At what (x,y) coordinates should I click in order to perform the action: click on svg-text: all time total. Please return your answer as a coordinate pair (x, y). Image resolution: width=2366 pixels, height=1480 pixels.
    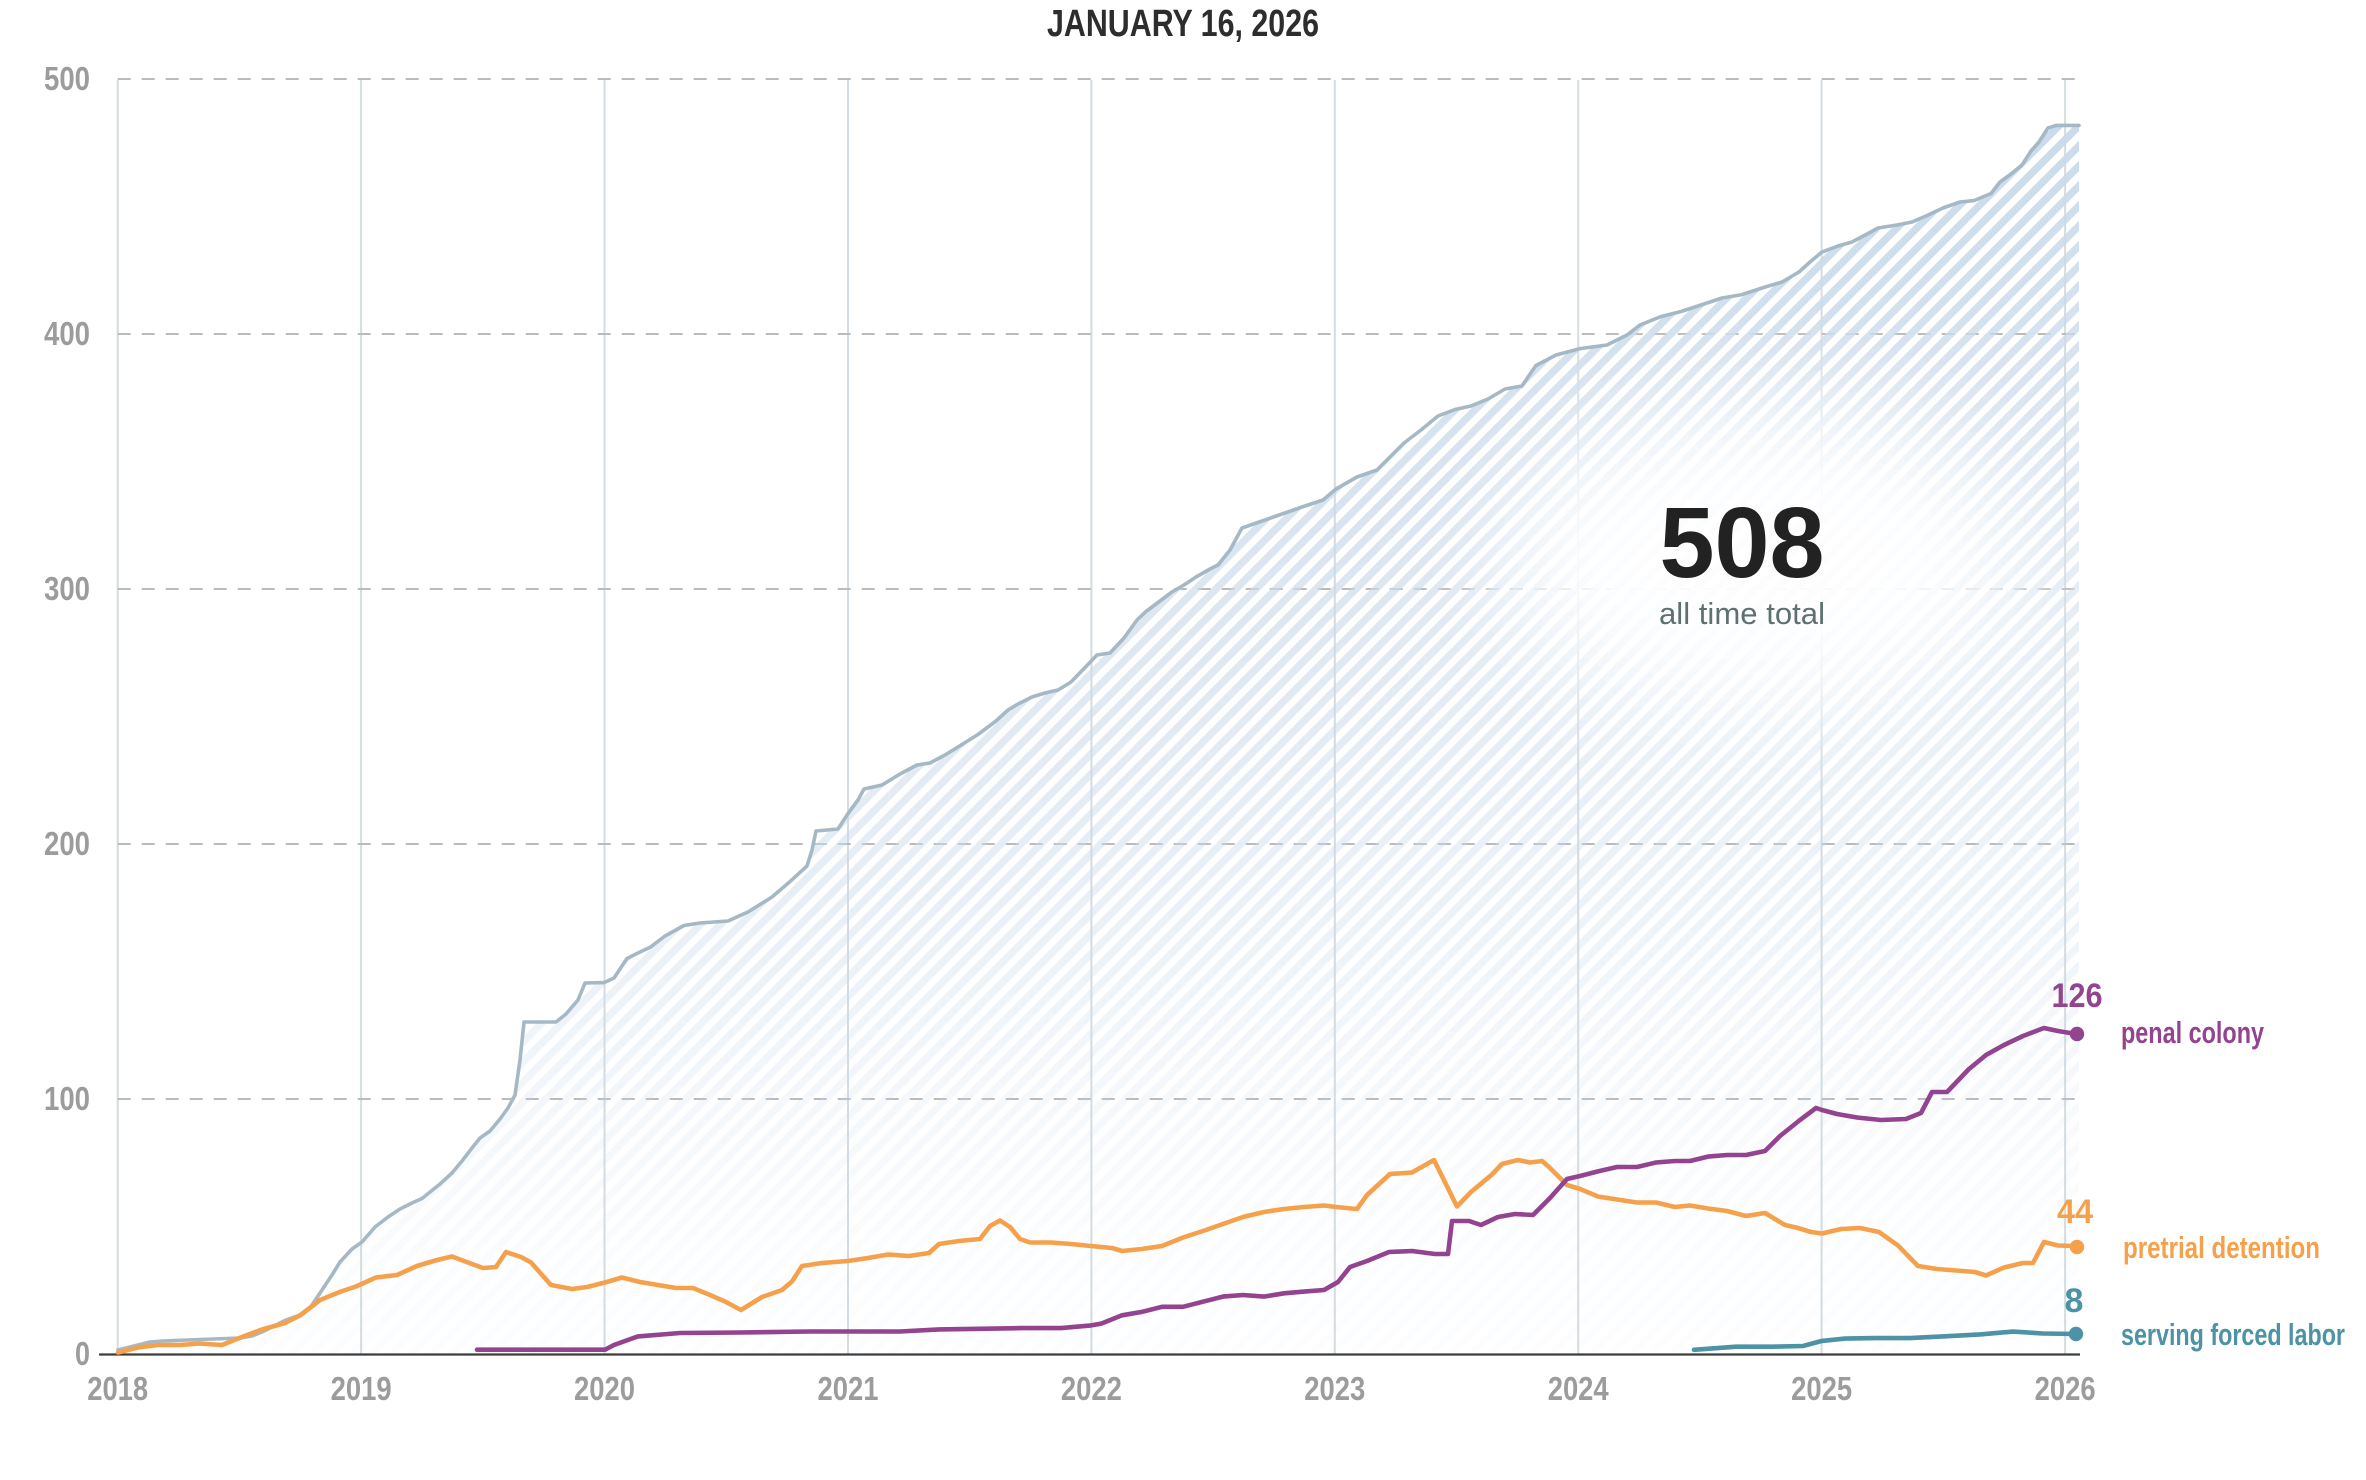
    Looking at the image, I should click on (1742, 613).